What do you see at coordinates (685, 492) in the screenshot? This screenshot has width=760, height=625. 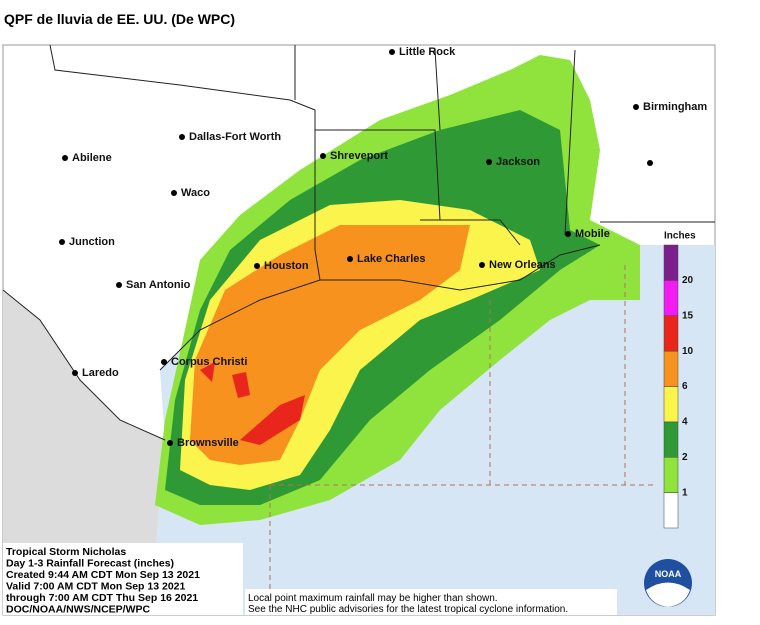 I see `legend-label: 1` at bounding box center [685, 492].